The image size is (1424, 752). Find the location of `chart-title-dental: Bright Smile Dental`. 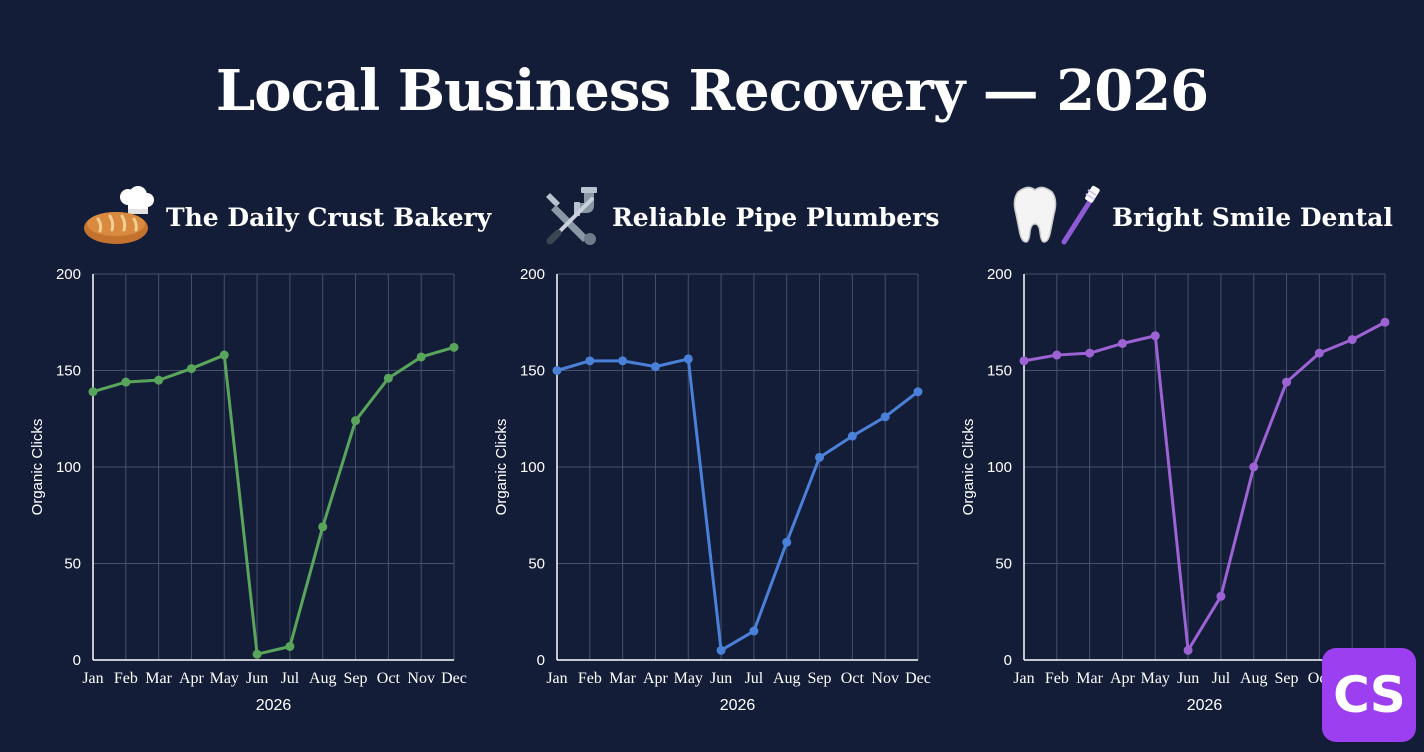

chart-title-dental: Bright Smile Dental is located at coordinates (1252, 217).